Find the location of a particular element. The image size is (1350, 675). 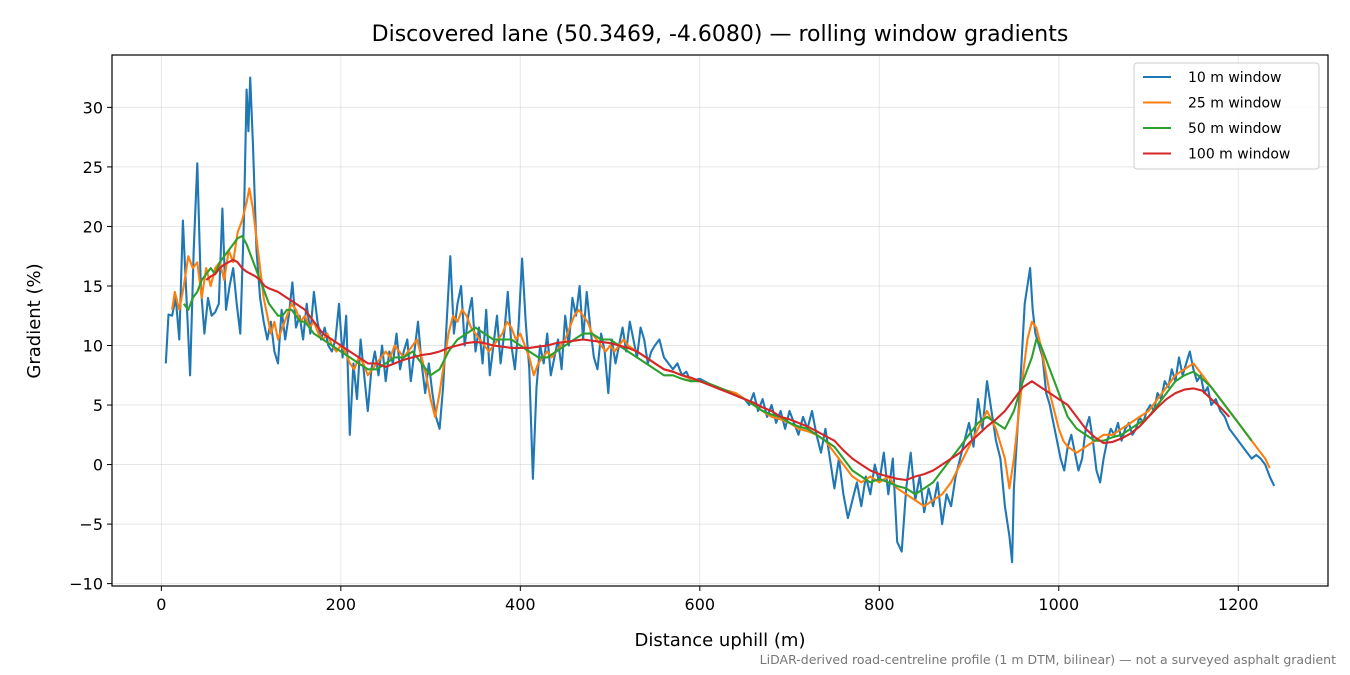

x-axis-label: Distance uphill (m) is located at coordinates (720, 640).